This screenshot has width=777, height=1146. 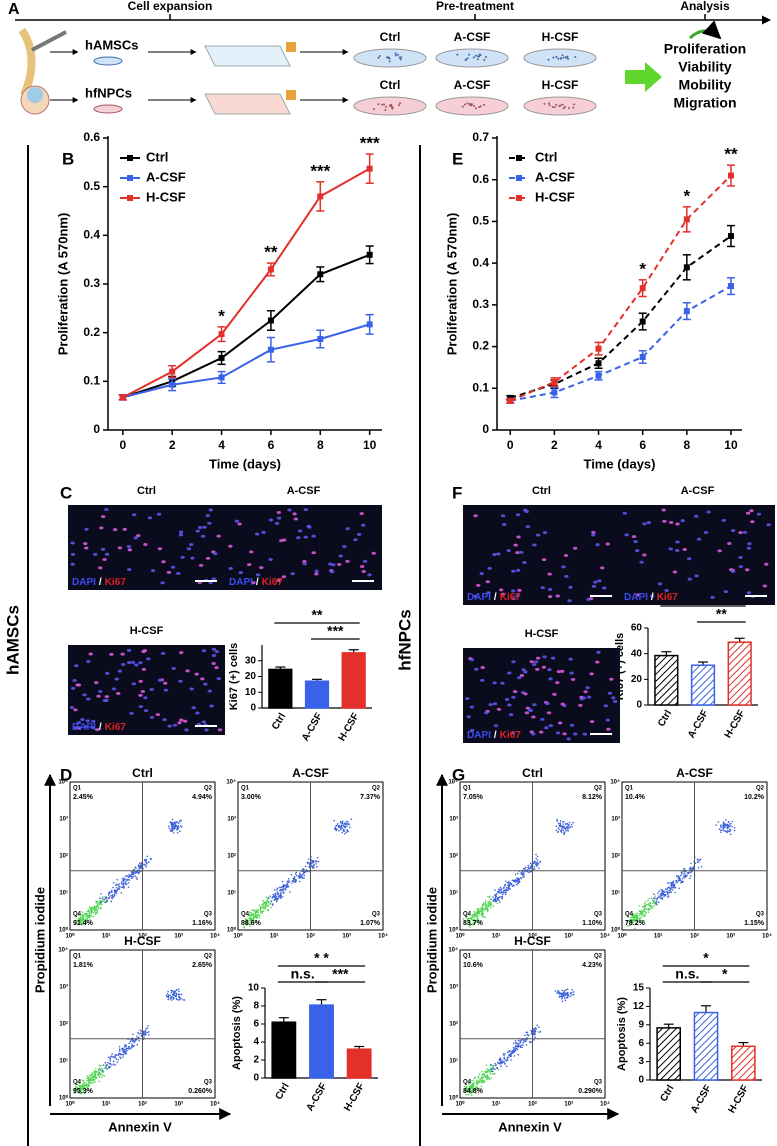 I want to click on stain-ki67: Ki67, so click(x=116, y=582).